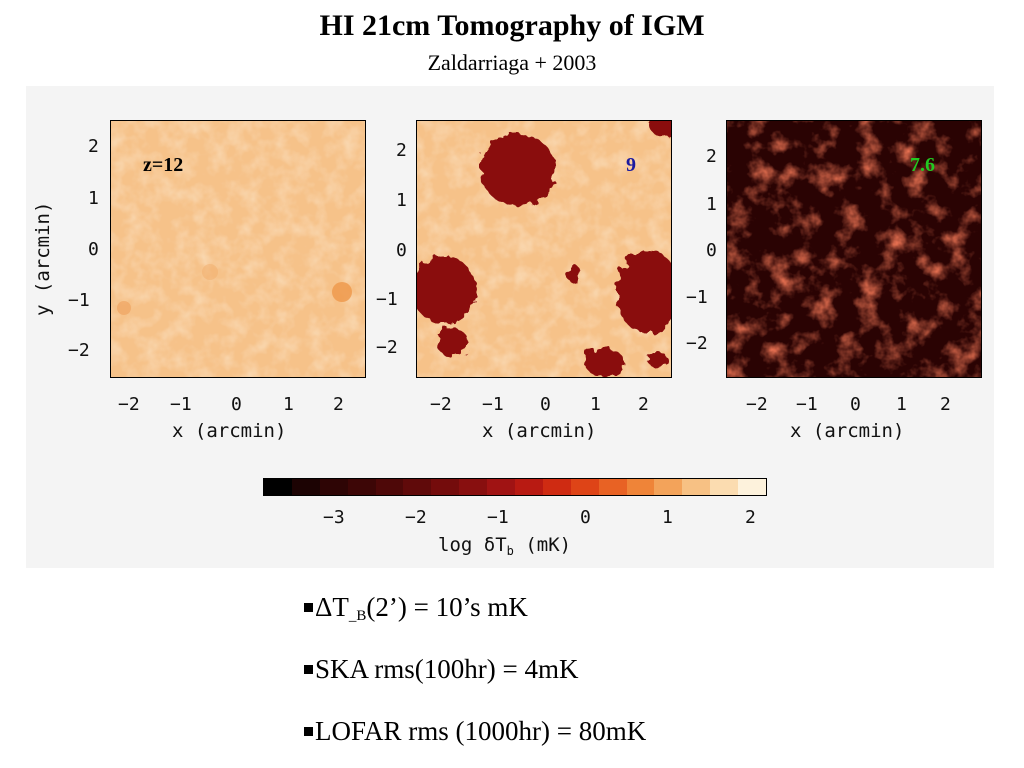  What do you see at coordinates (901, 404) in the screenshot?
I see `x-tick-panel3: 1` at bounding box center [901, 404].